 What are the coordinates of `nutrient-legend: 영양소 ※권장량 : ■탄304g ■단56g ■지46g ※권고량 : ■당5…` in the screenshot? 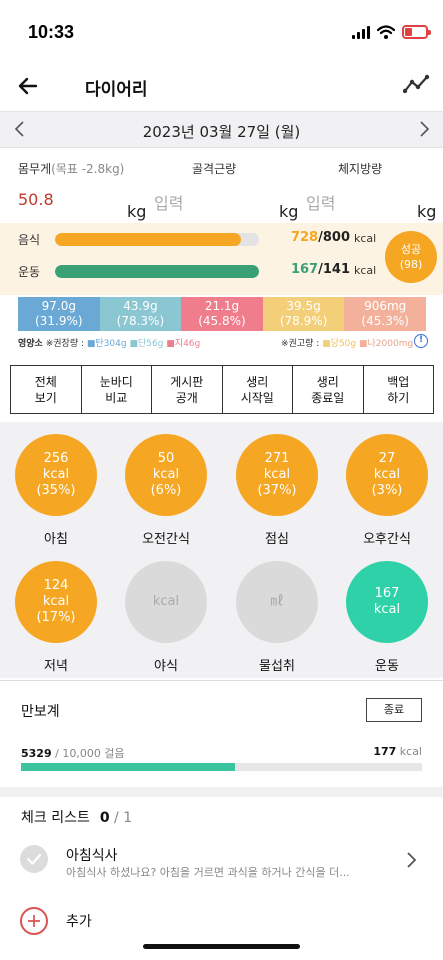 It's located at (223, 342).